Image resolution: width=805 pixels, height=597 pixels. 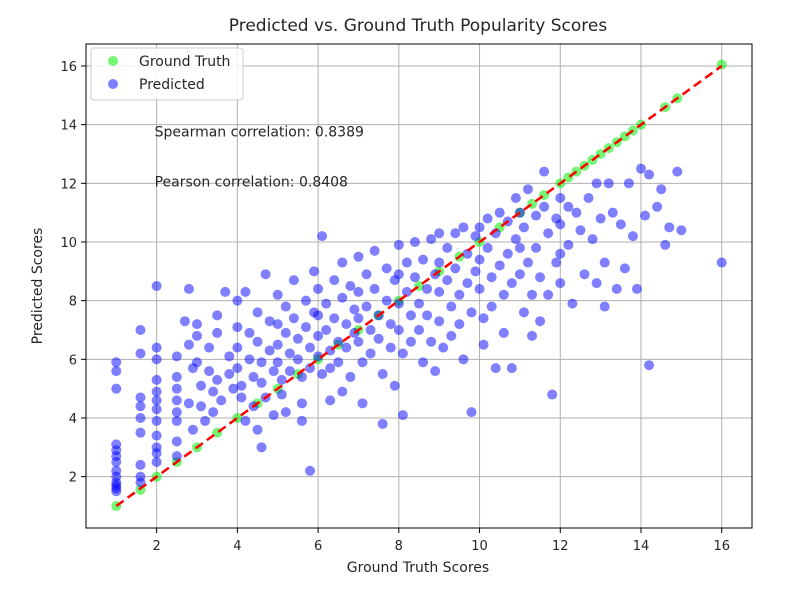 What do you see at coordinates (68, 67) in the screenshot?
I see `y-tick-label: 16` at bounding box center [68, 67].